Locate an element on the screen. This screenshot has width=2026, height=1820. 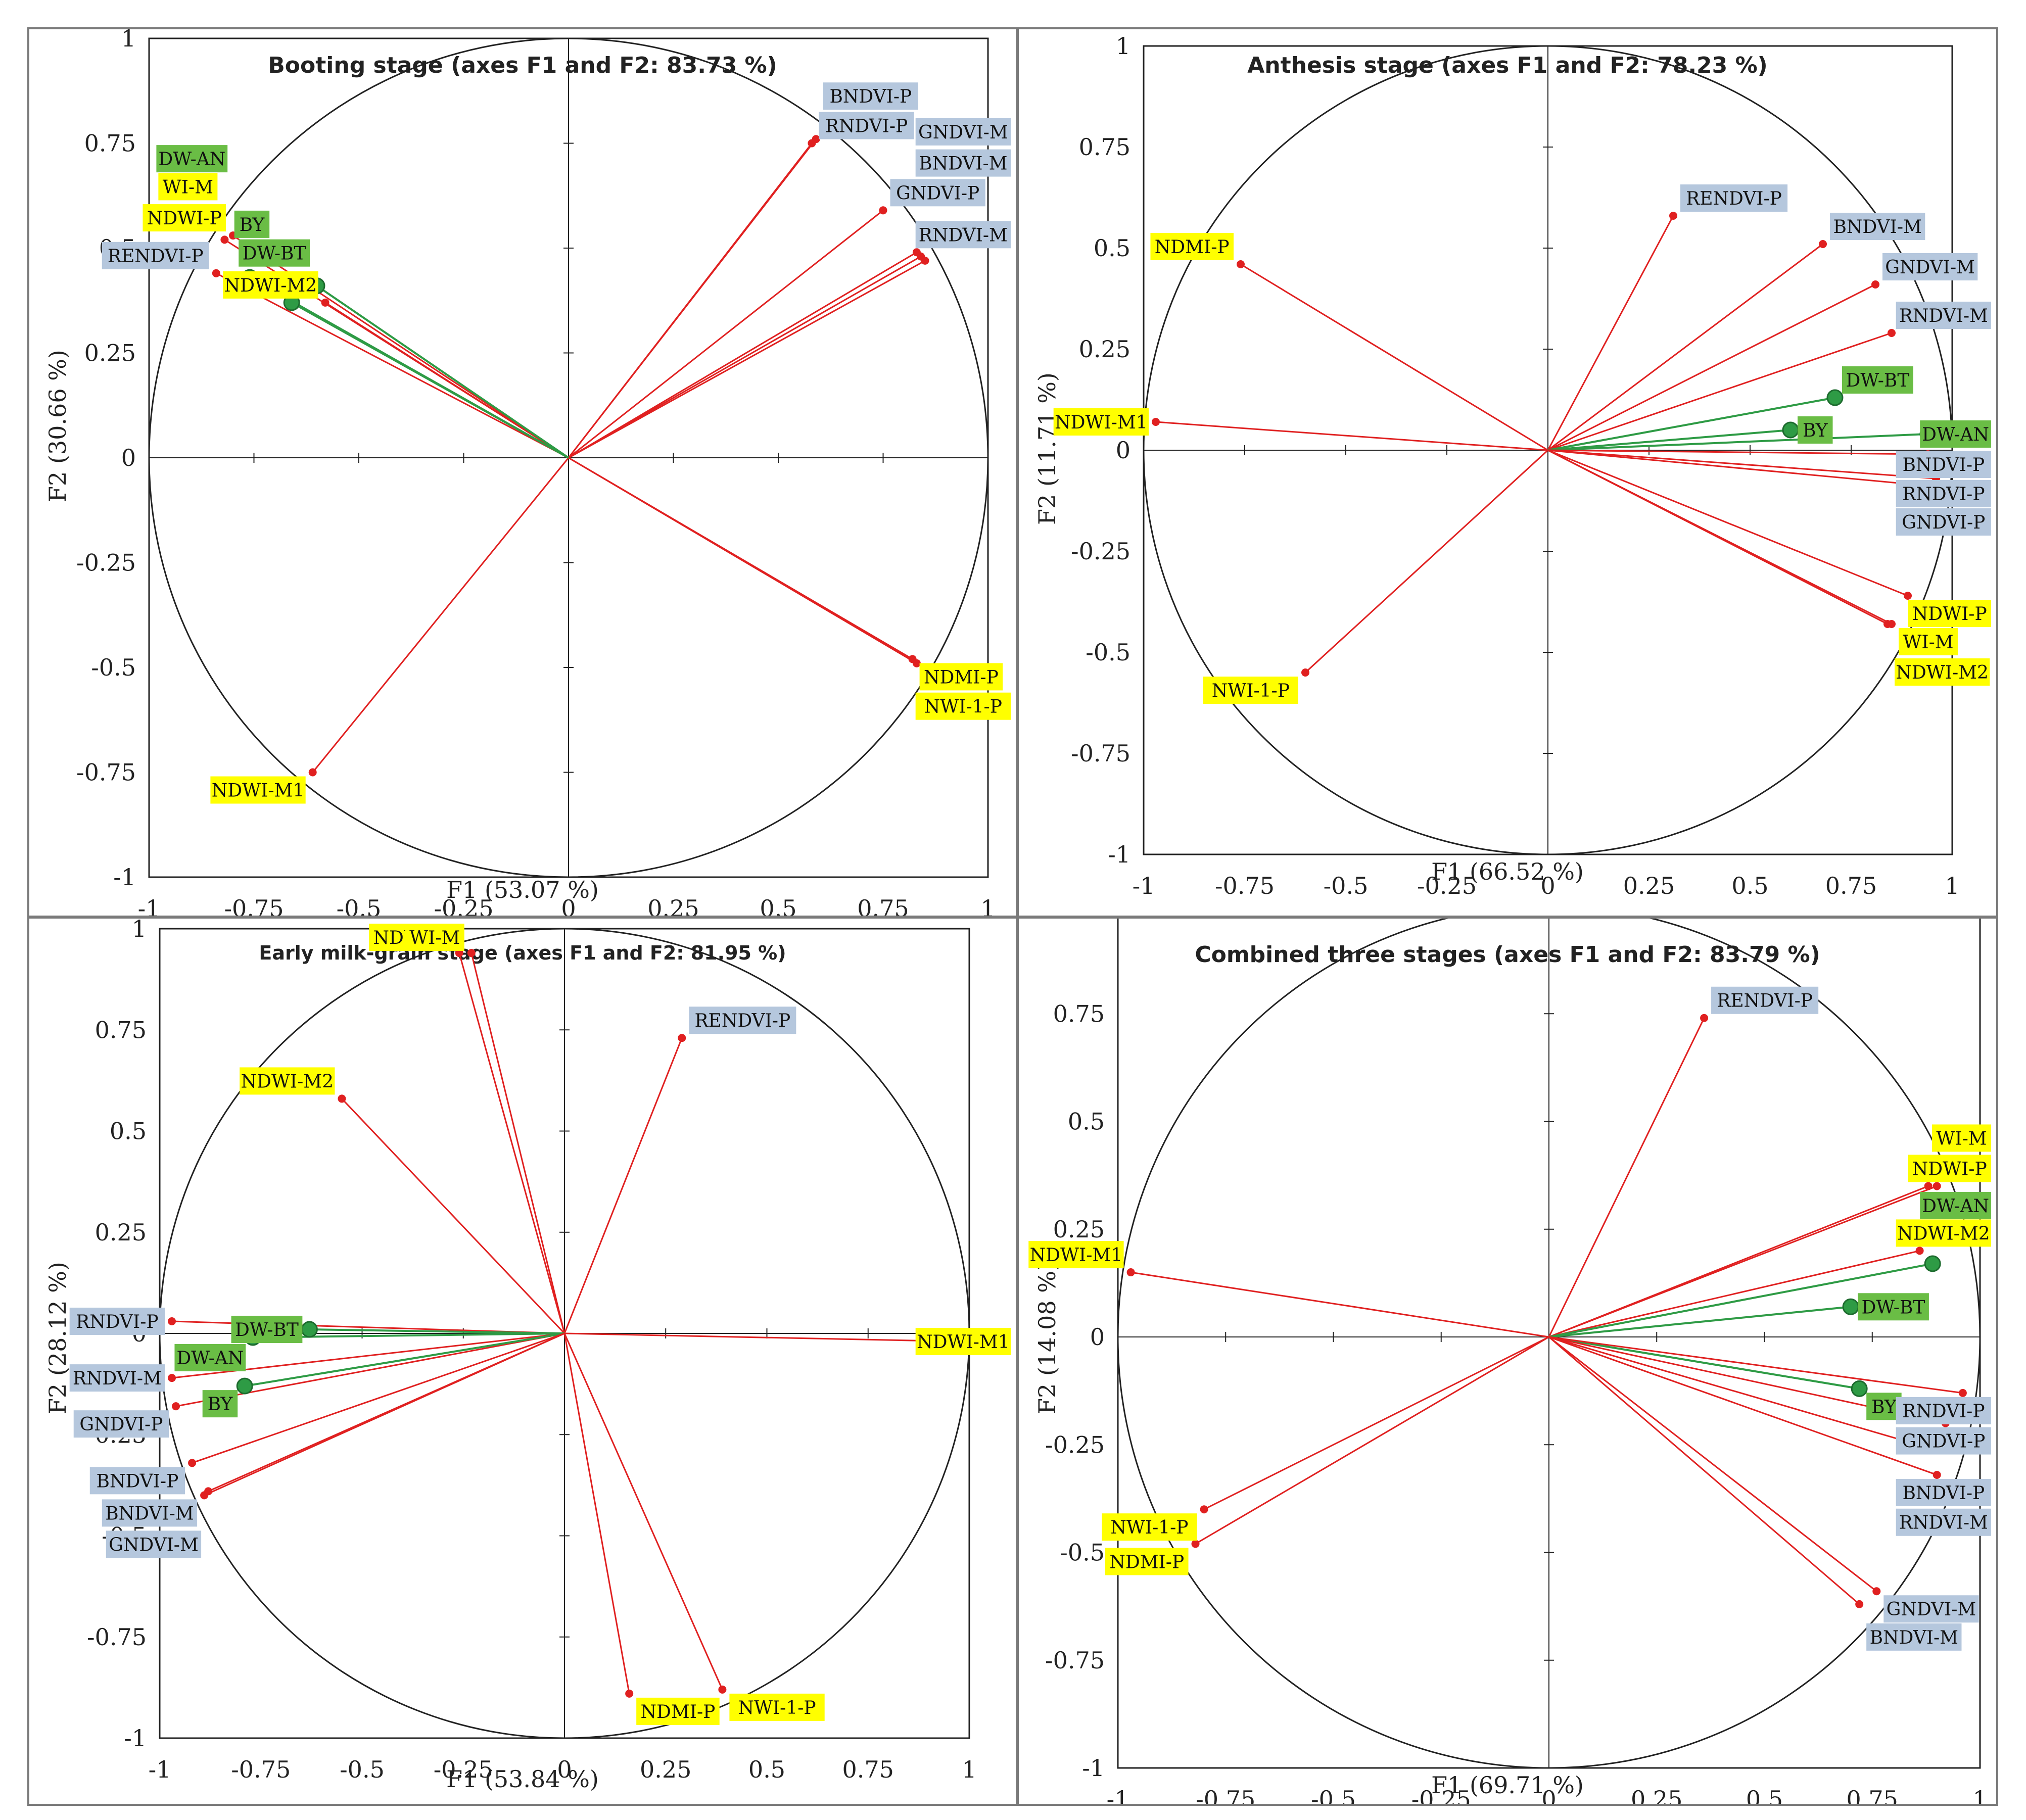
chart-title: Anthesis stage (axes F1 and F2: 78.23 %) is located at coordinates (1508, 65).